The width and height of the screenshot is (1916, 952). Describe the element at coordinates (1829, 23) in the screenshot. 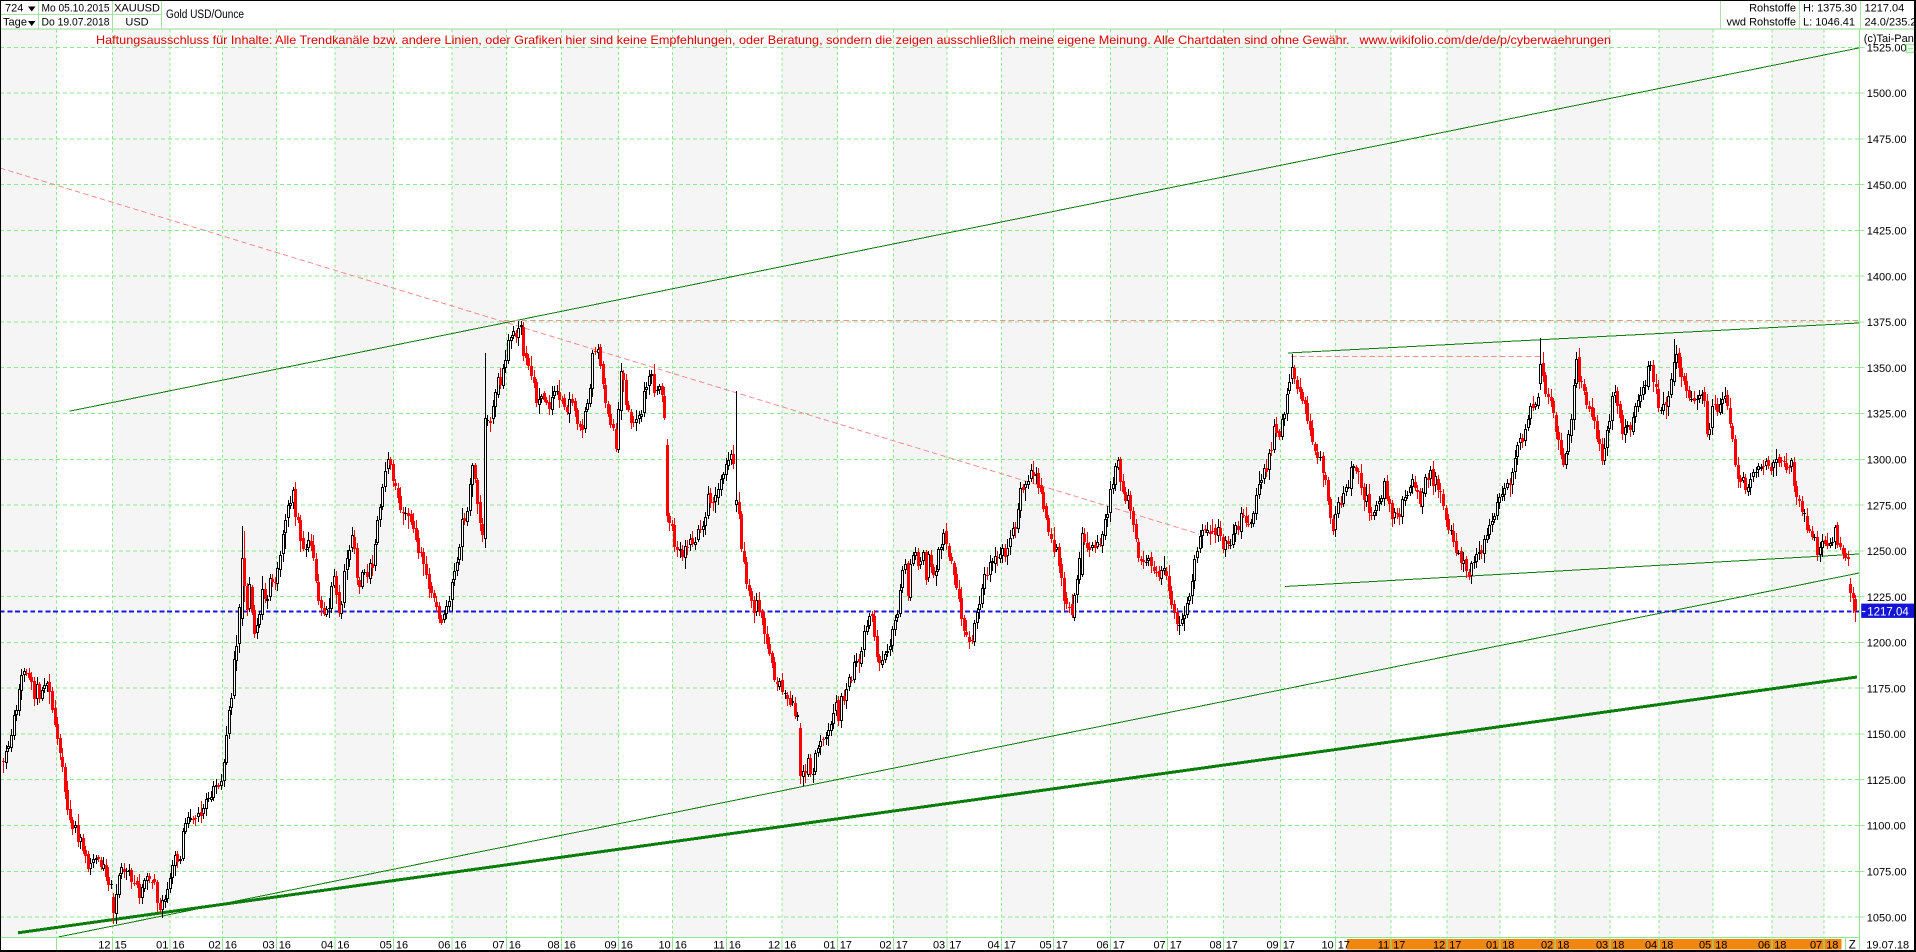

I see `svg-text: L: 1046.41` at that location.